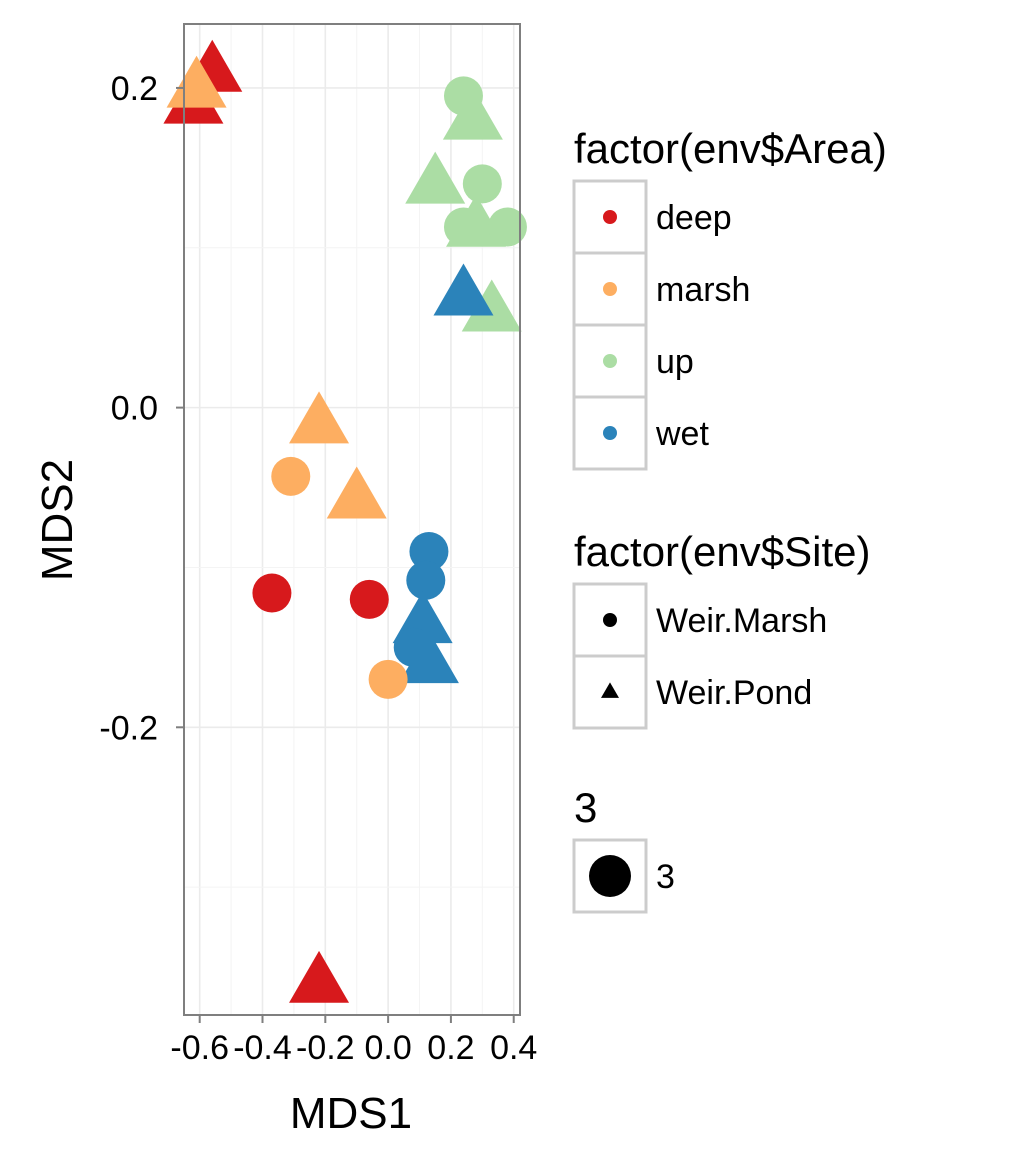 Image resolution: width=1028 pixels, height=1162 pixels. Describe the element at coordinates (703, 290) in the screenshot. I see `legend-label: marsh` at that location.